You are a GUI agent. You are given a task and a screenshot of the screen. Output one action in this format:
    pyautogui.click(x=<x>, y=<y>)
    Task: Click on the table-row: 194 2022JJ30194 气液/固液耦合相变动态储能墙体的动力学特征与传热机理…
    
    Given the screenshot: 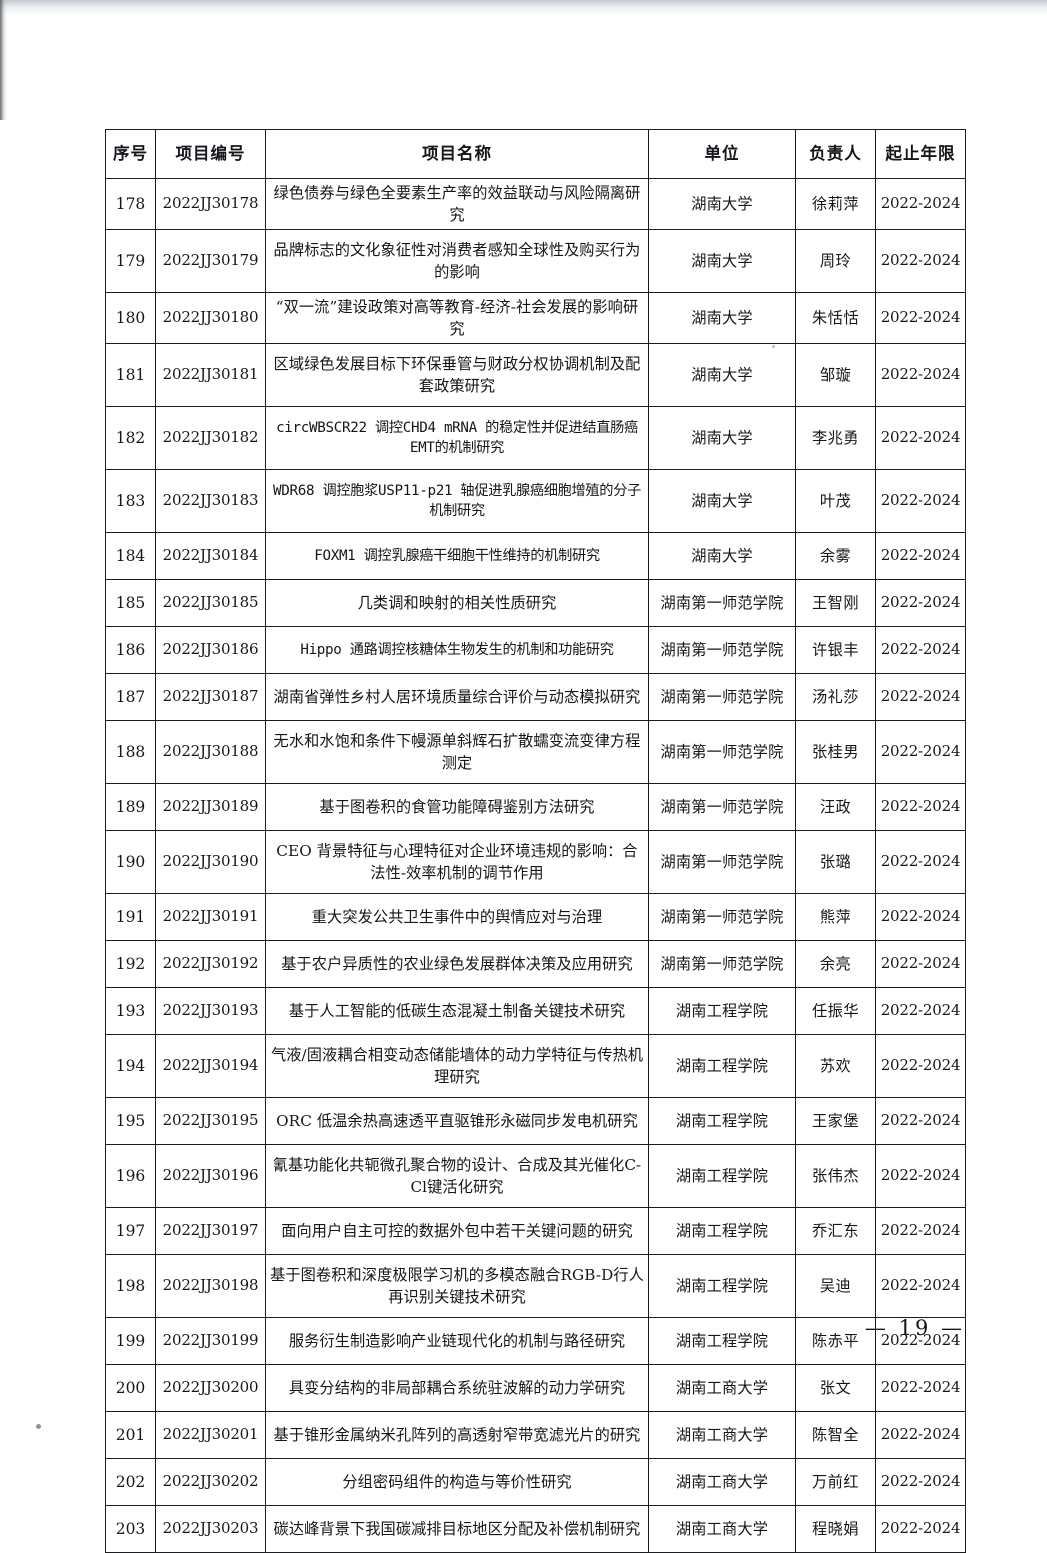 What is the action you would take?
    pyautogui.click(x=535, y=1066)
    